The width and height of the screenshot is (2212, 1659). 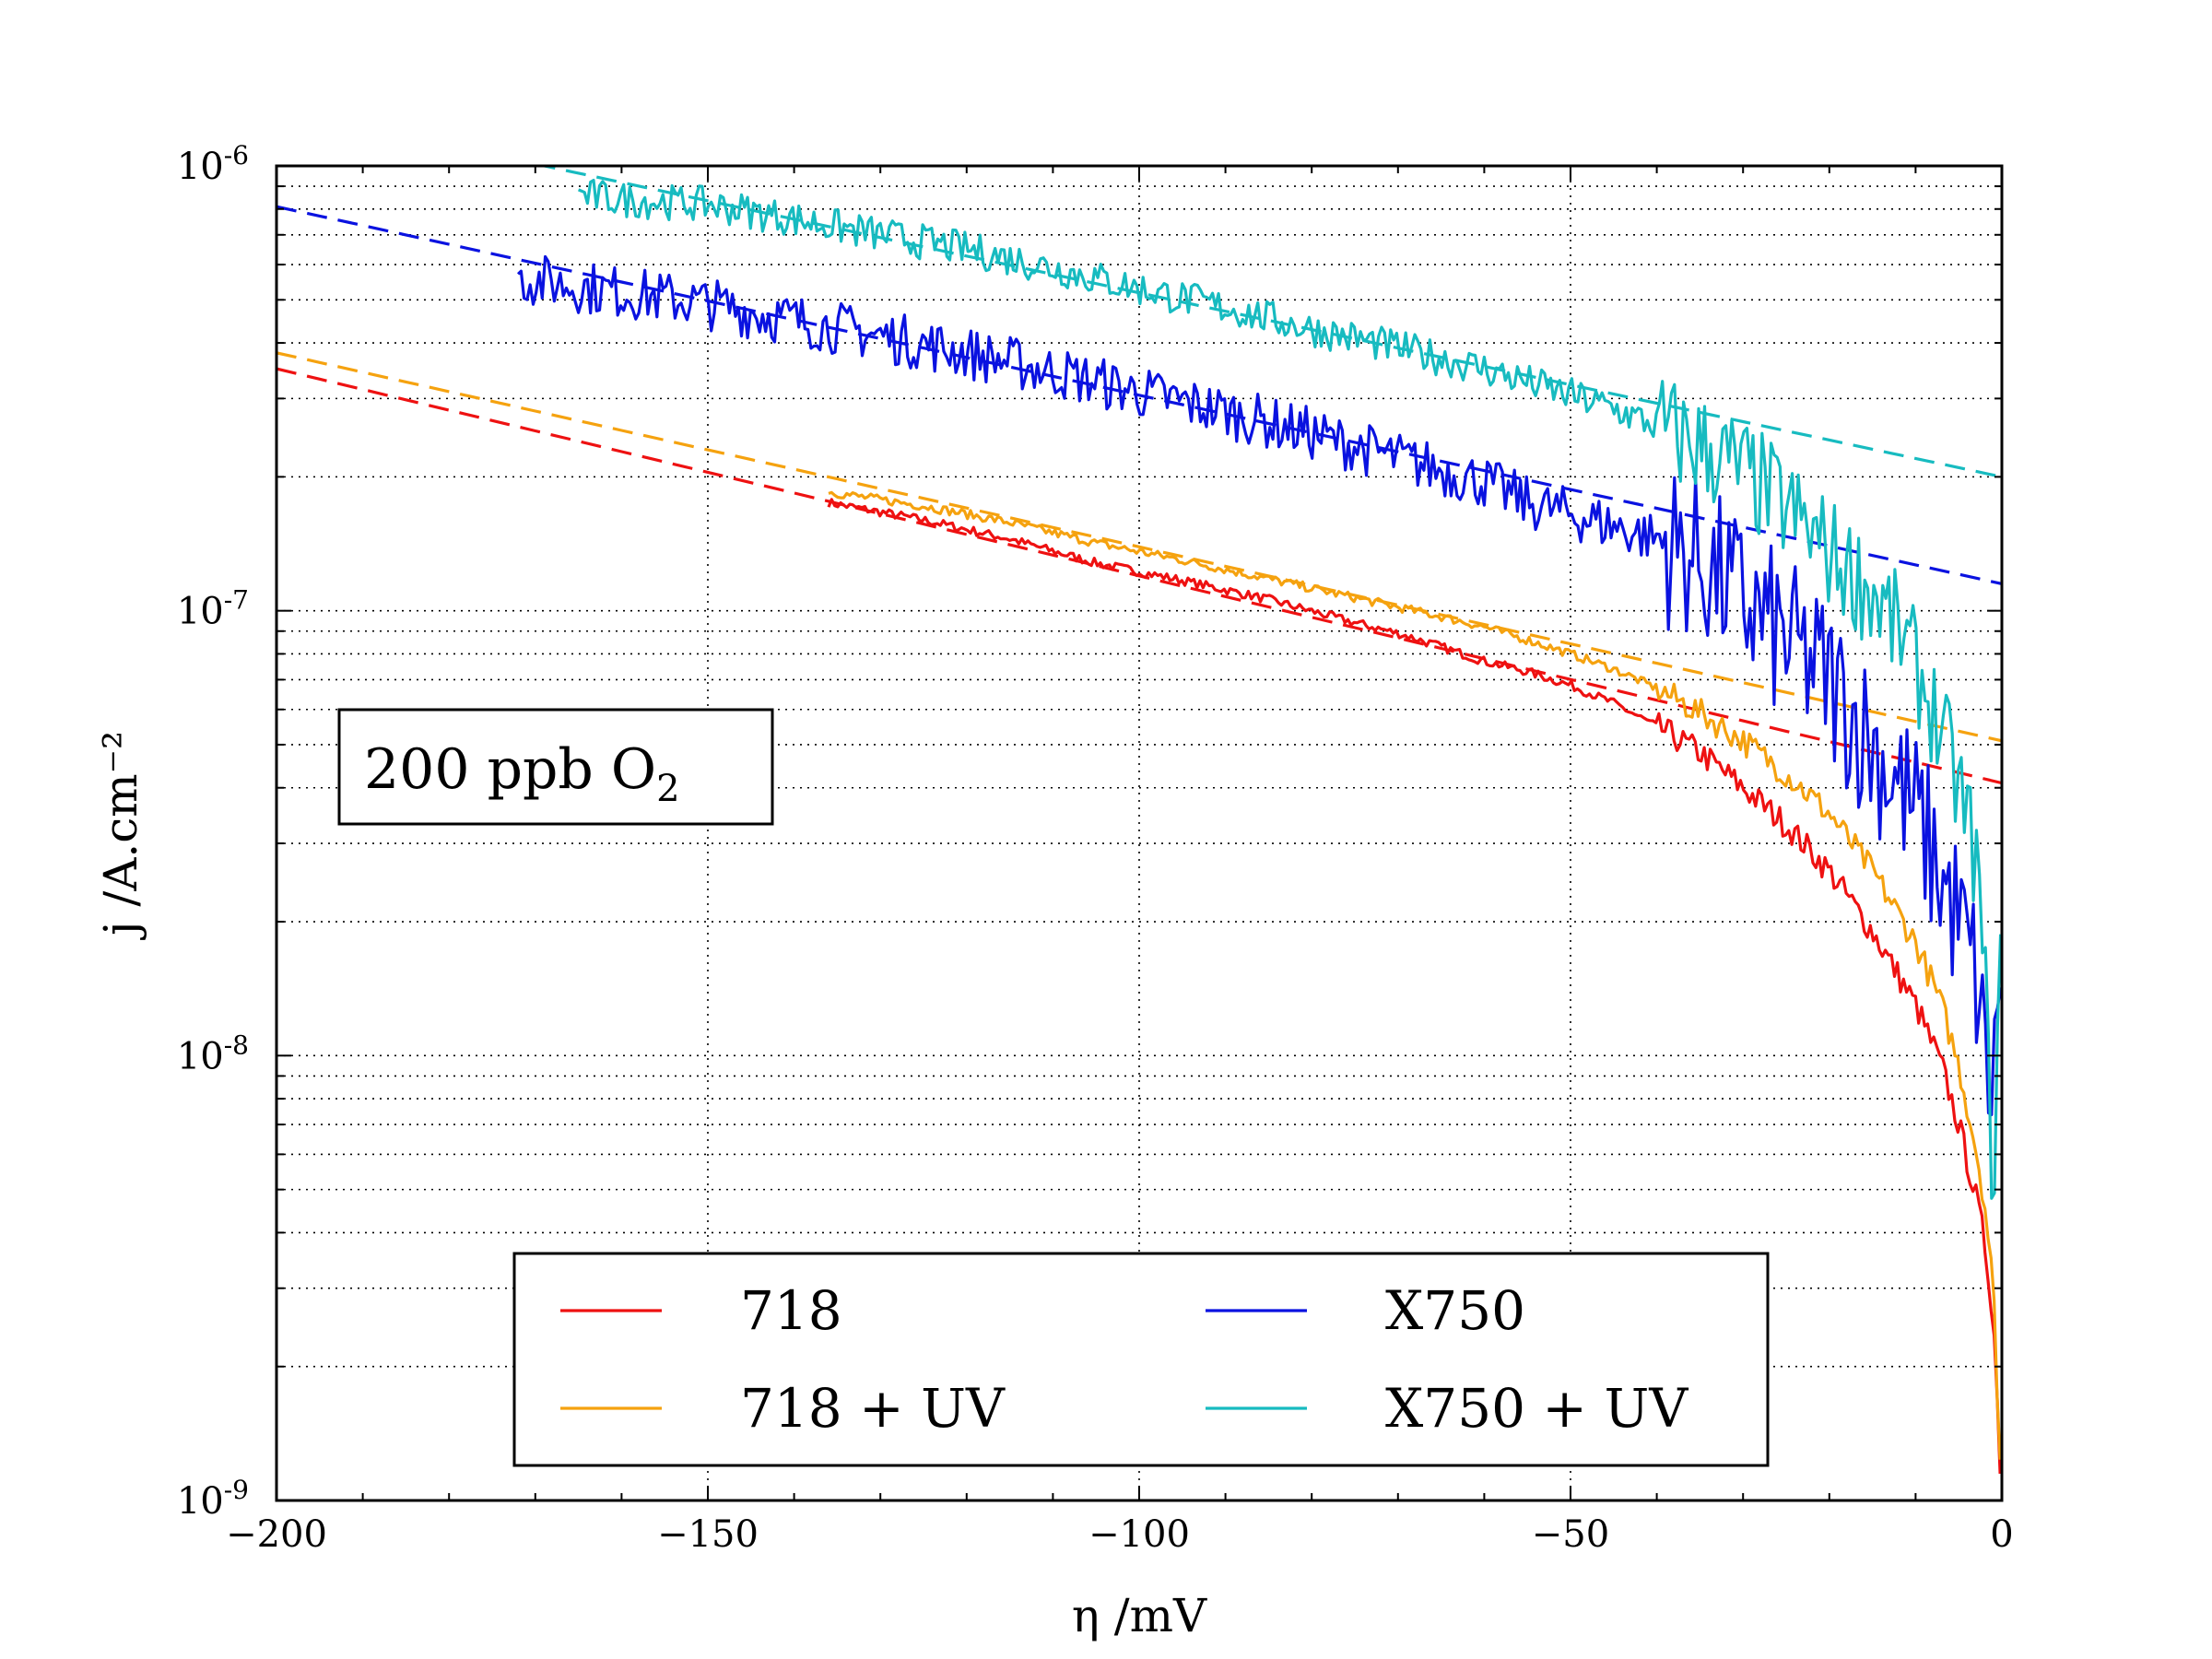 What do you see at coordinates (667, 789) in the screenshot?
I see `annotation-subscript: 2` at bounding box center [667, 789].